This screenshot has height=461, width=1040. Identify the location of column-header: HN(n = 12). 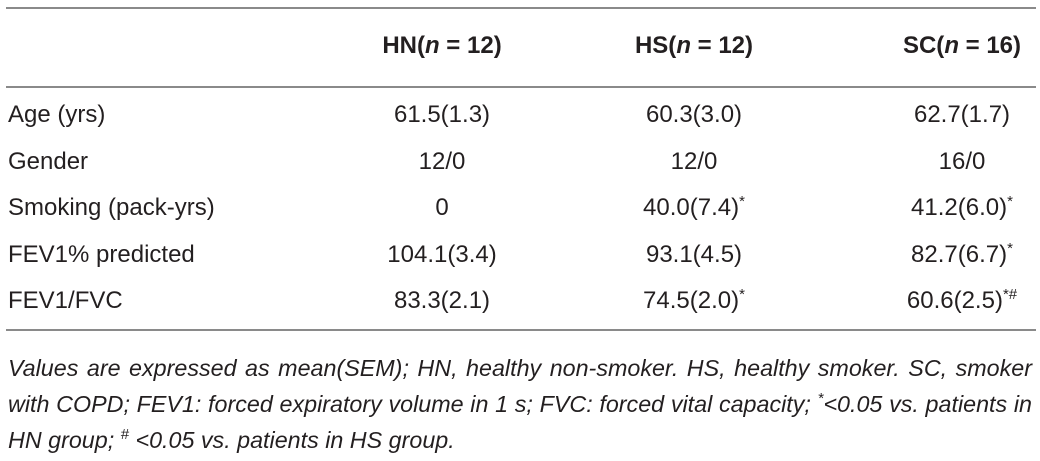
(441, 46).